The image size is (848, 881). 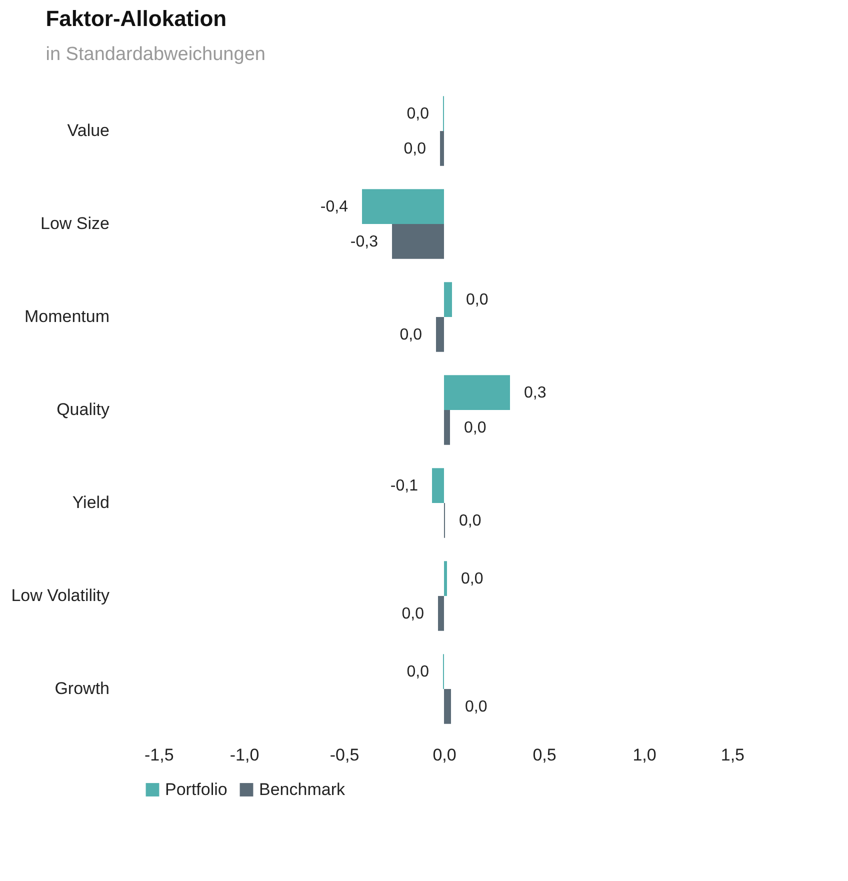 I want to click on y-tick-label: Low Volatility, so click(x=60, y=595).